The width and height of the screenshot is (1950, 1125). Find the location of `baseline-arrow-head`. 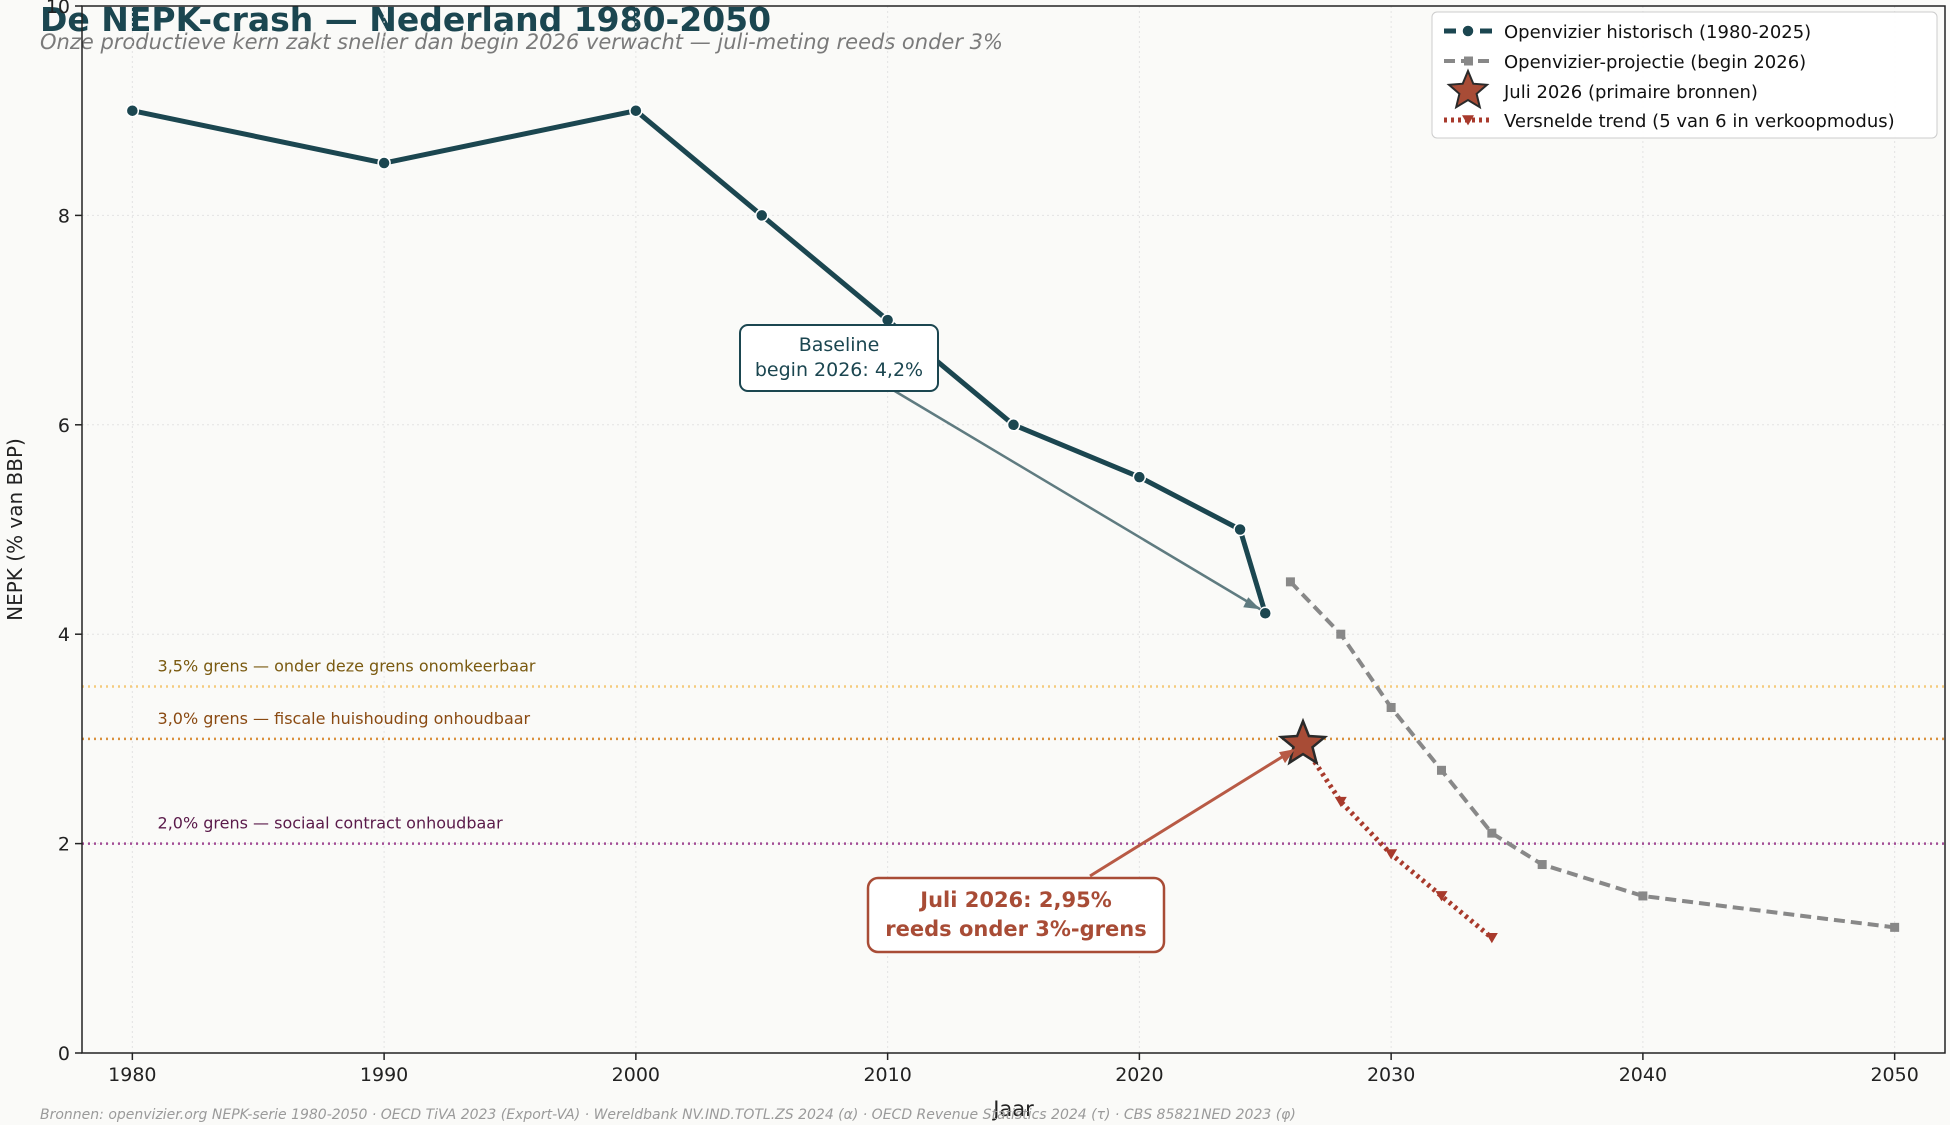

baseline-arrow-head is located at coordinates (1252, 603).